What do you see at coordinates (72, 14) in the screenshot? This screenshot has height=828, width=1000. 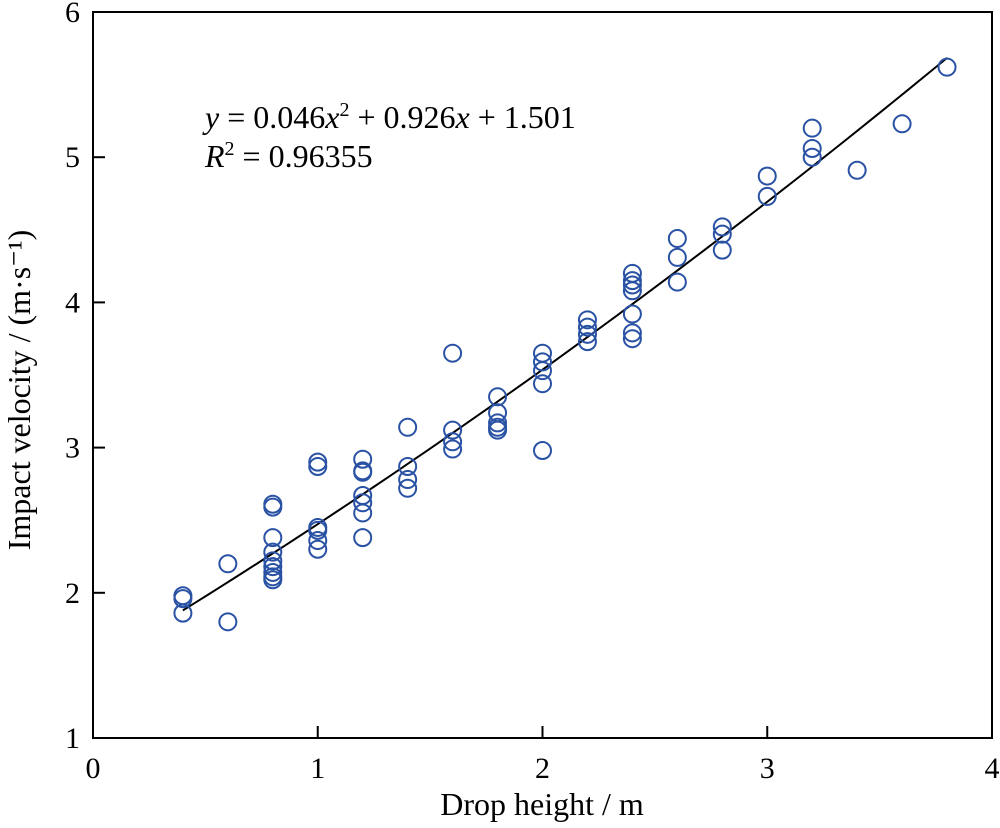 I see `y-tick-label: 6` at bounding box center [72, 14].